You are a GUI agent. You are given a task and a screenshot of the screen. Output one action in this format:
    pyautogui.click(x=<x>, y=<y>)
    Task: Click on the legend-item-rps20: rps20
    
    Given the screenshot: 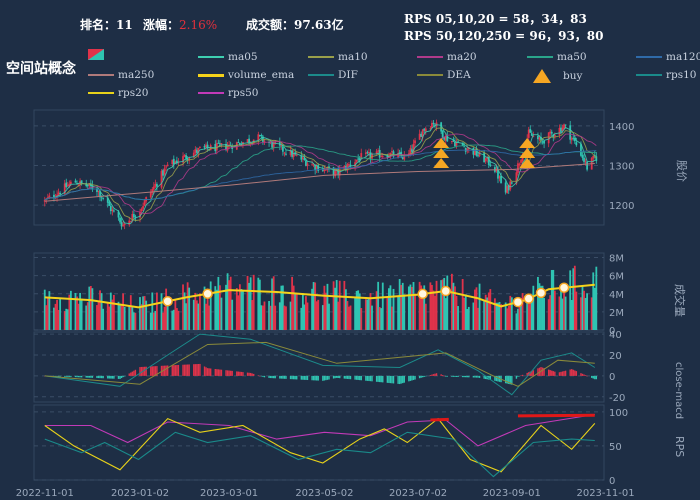 What is the action you would take?
    pyautogui.click(x=118, y=93)
    